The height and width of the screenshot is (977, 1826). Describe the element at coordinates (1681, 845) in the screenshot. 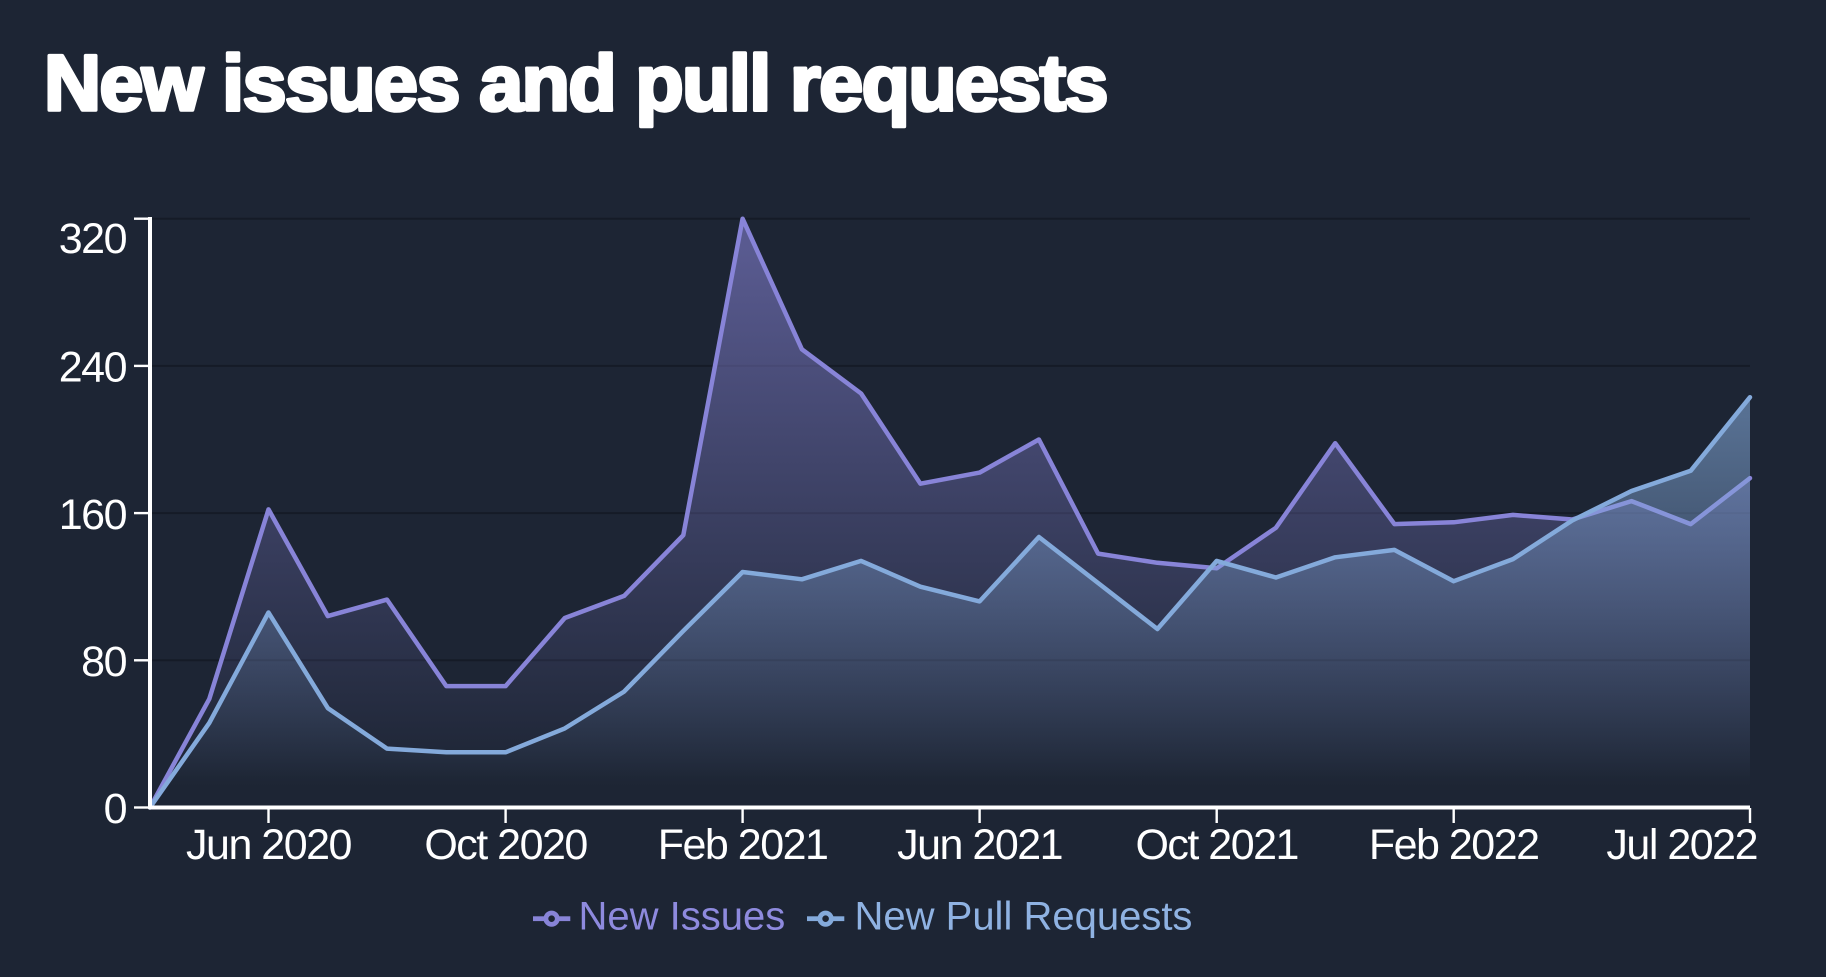

I see `svg-text: Jul 2022` at that location.